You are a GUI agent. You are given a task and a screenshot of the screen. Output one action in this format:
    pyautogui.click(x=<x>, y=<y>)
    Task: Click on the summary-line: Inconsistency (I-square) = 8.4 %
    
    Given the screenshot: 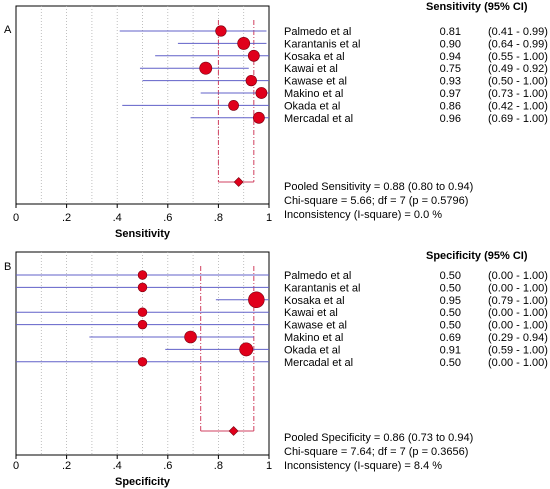 What is the action you would take?
    pyautogui.click(x=363, y=466)
    